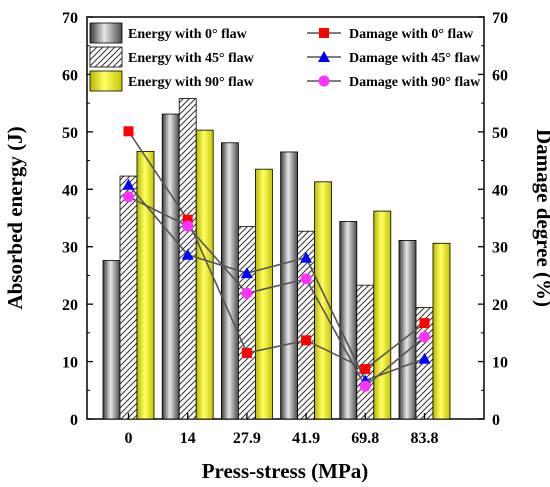 This screenshot has width=550, height=487. What do you see at coordinates (411, 34) in the screenshot?
I see `legend-label-line-1: Damage with 0° flaw` at bounding box center [411, 34].